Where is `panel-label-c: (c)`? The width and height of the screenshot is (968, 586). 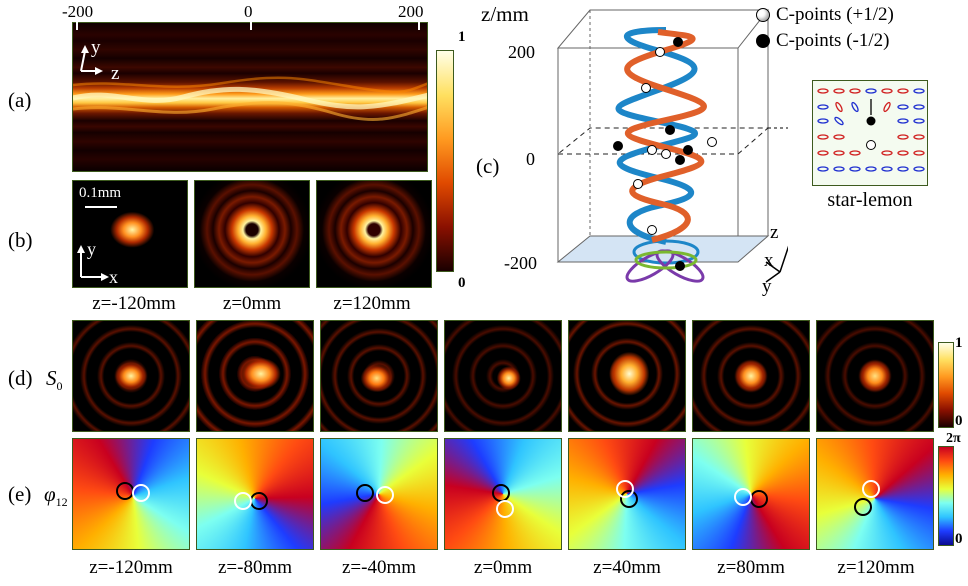 panel-label-c: (c) is located at coordinates (488, 166).